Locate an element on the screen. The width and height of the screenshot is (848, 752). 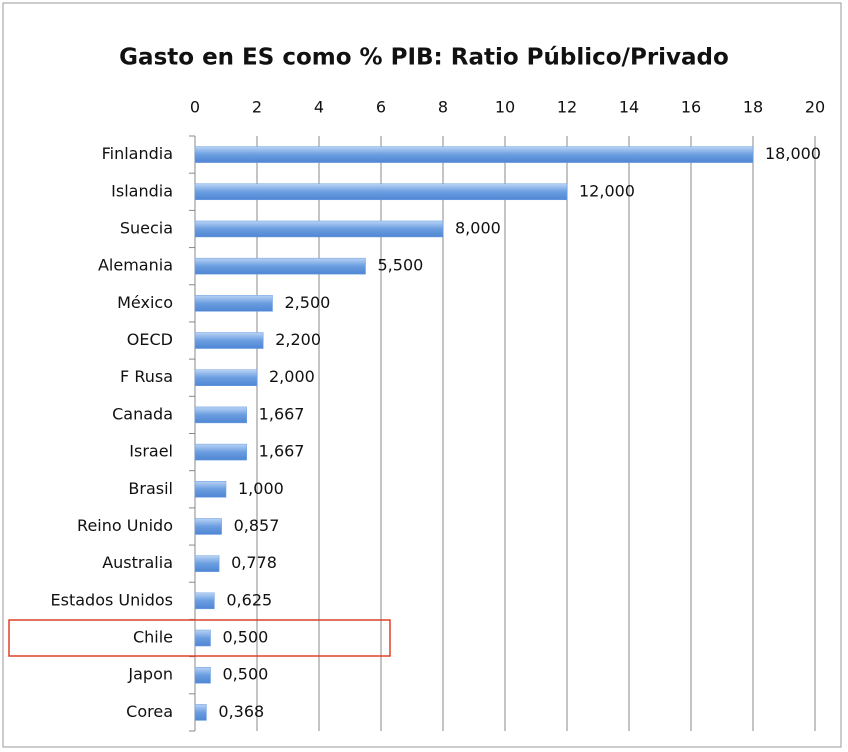
data-label: 2,000 is located at coordinates (292, 376).